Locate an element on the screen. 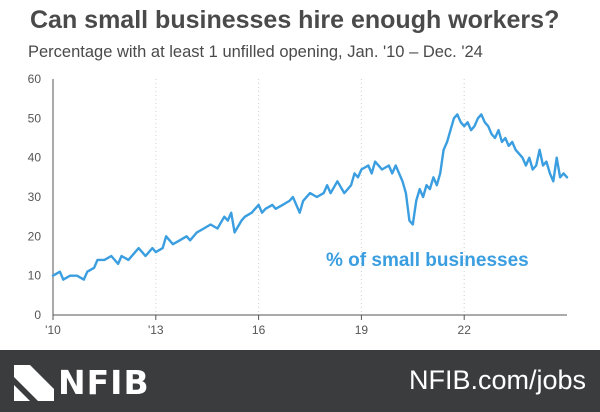 The image size is (600, 412). x-tick-label: '10 is located at coordinates (53, 330).